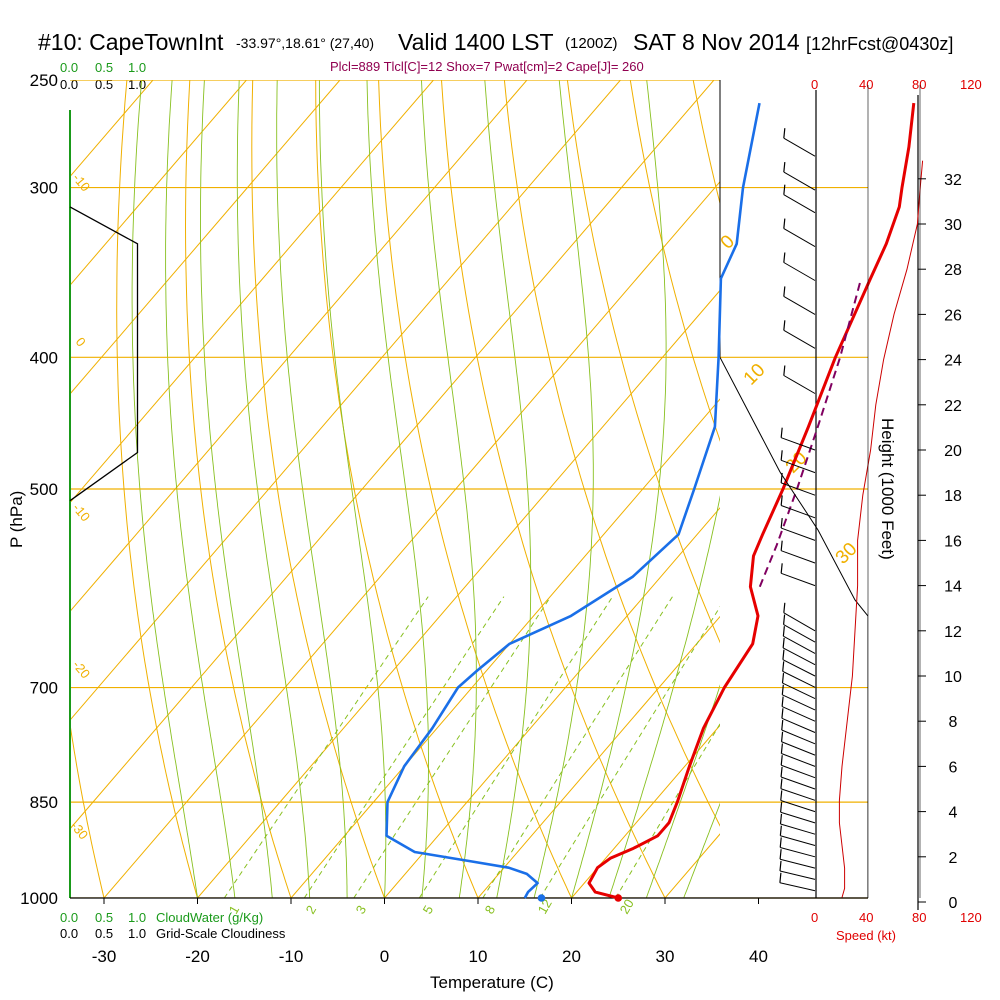 The width and height of the screenshot is (1000, 1000). I want to click on cloud-black-bottom-2: 1.0, so click(137, 933).